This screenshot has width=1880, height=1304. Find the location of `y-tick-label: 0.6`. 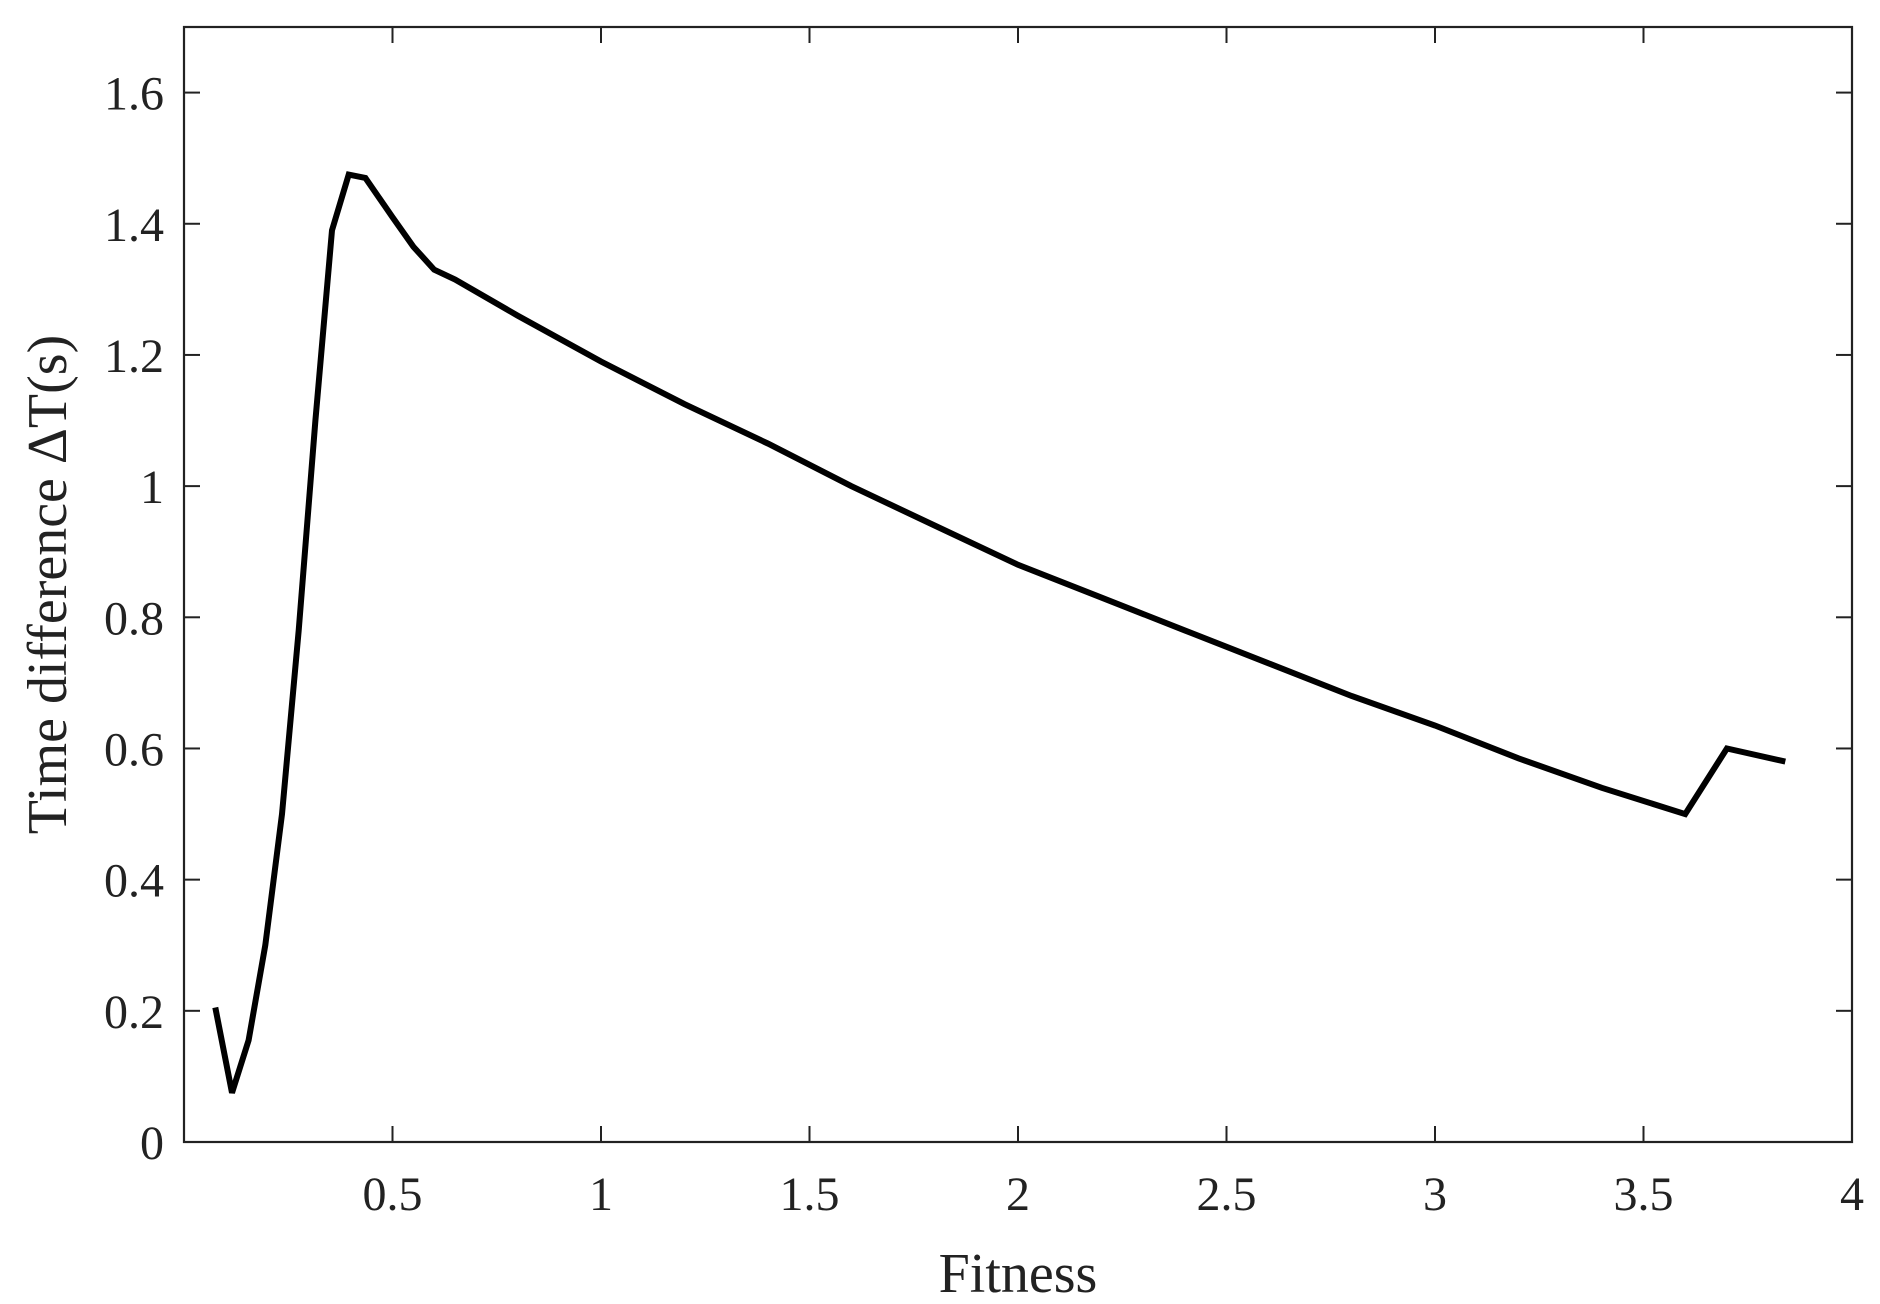

y-tick-label: 0.6 is located at coordinates (134, 749).